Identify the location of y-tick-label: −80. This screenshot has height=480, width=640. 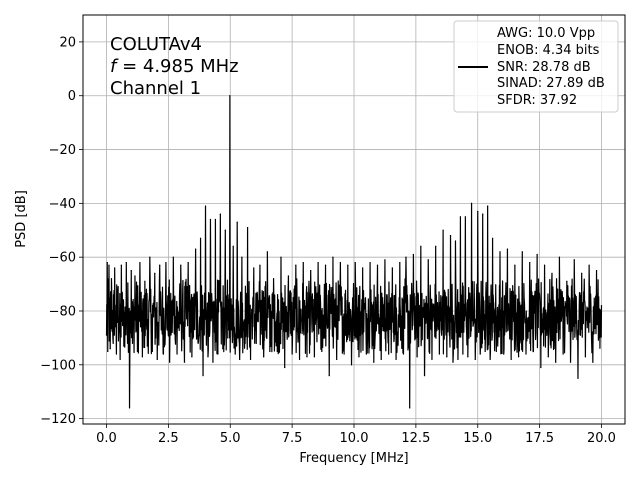
(62, 311).